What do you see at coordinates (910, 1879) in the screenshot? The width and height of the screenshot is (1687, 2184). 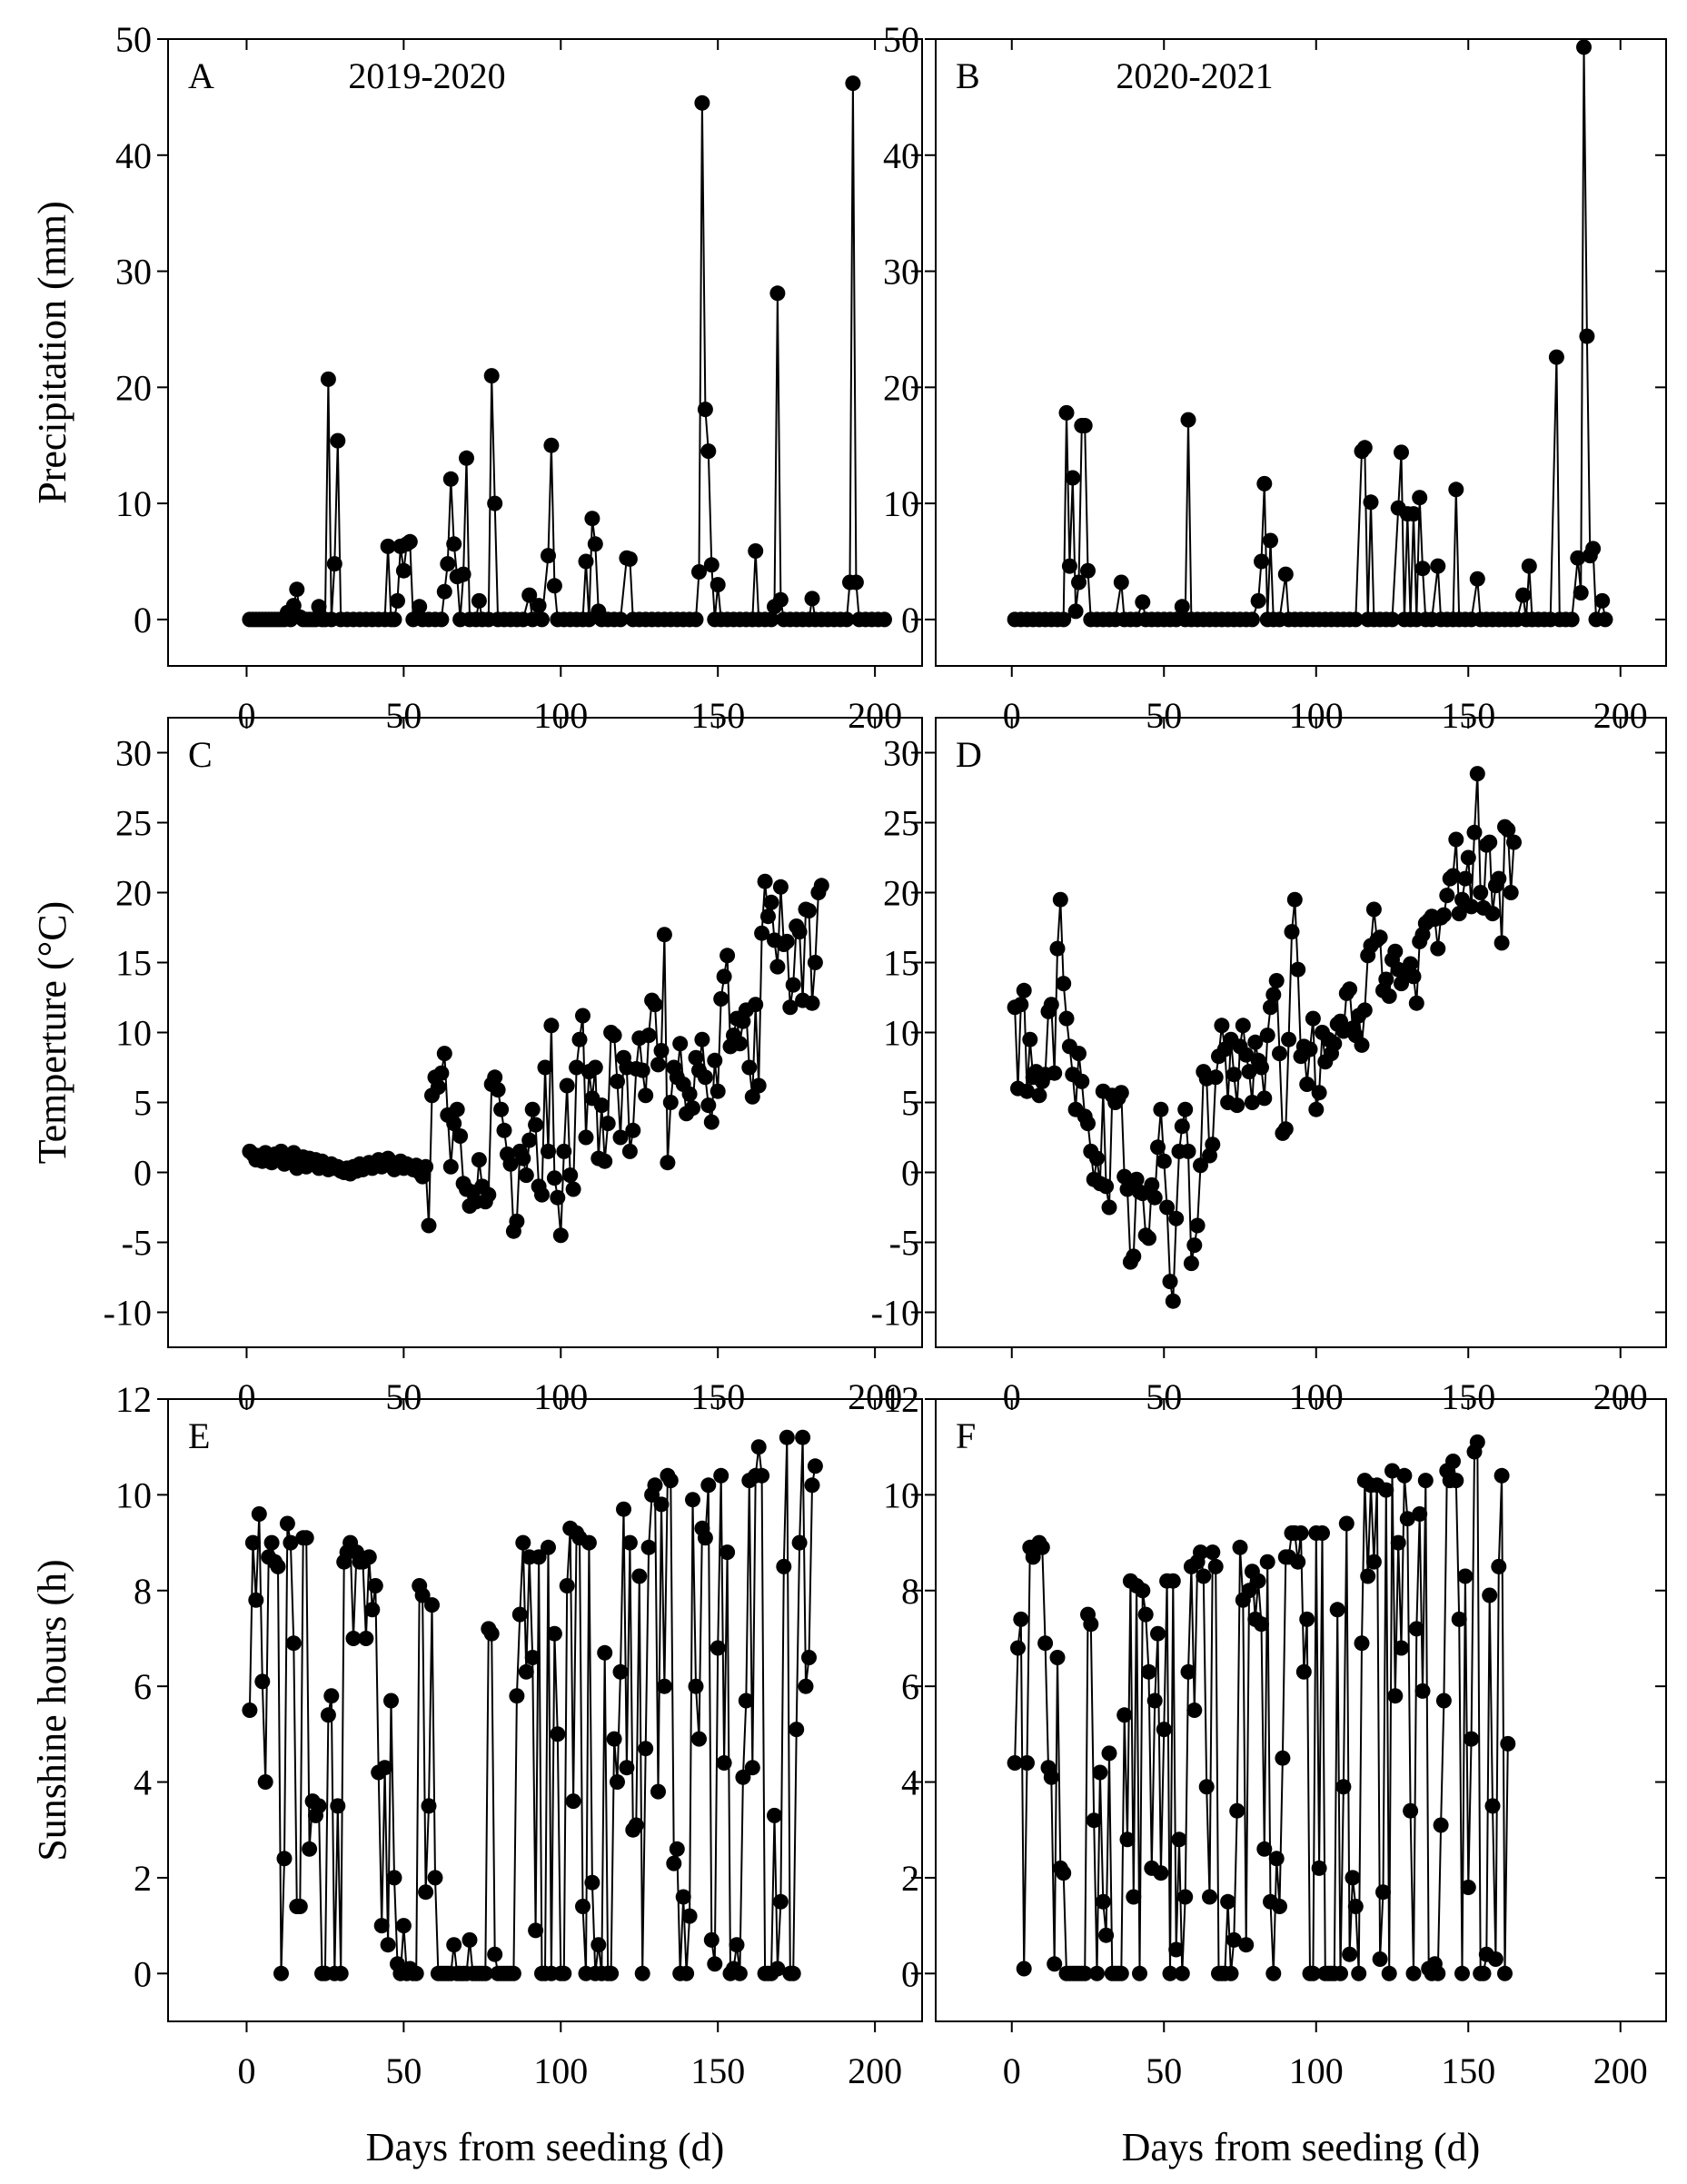 I see `y-tick-label: 2` at bounding box center [910, 1879].